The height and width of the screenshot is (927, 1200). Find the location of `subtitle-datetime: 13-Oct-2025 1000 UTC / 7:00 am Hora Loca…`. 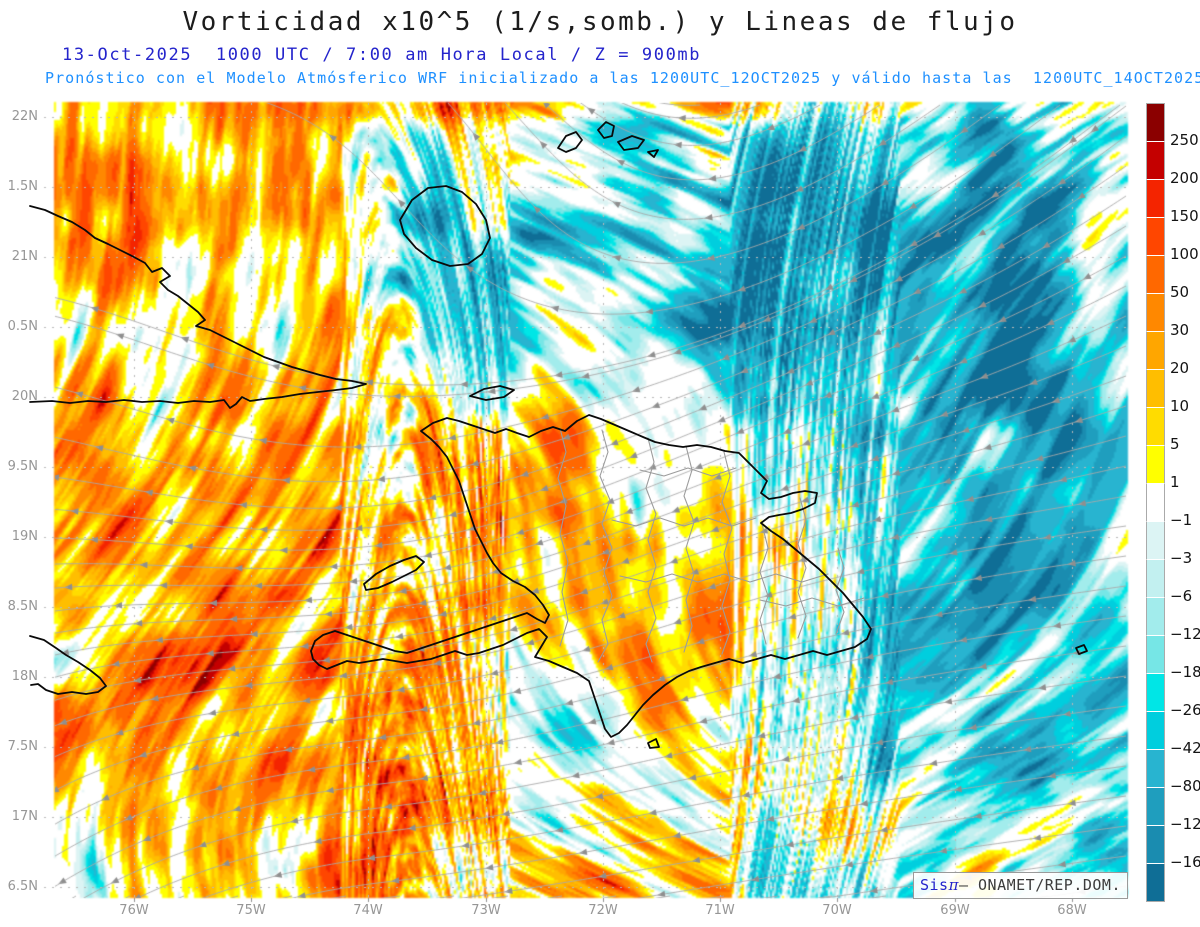

subtitle-datetime: 13-Oct-2025 1000 UTC / 7:00 am Hora Loca… is located at coordinates (382, 55).